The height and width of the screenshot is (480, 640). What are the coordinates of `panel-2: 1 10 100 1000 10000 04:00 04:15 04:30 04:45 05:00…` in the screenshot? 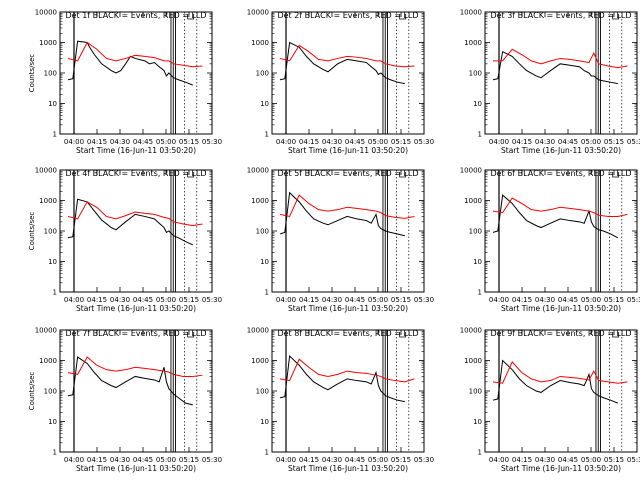 It's located at (340, 82).